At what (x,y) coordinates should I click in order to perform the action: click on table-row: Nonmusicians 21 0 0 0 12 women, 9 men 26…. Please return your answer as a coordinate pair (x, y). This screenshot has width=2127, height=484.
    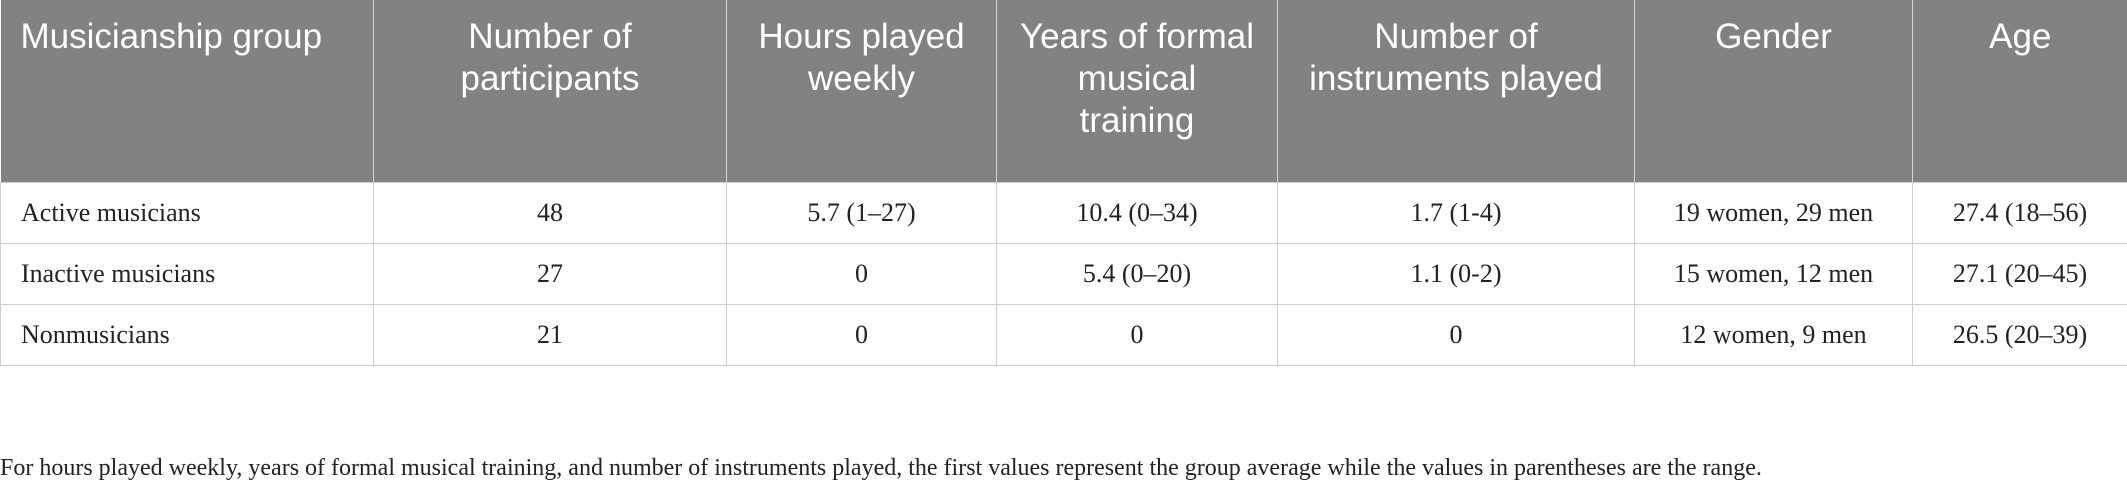
    Looking at the image, I should click on (1063, 335).